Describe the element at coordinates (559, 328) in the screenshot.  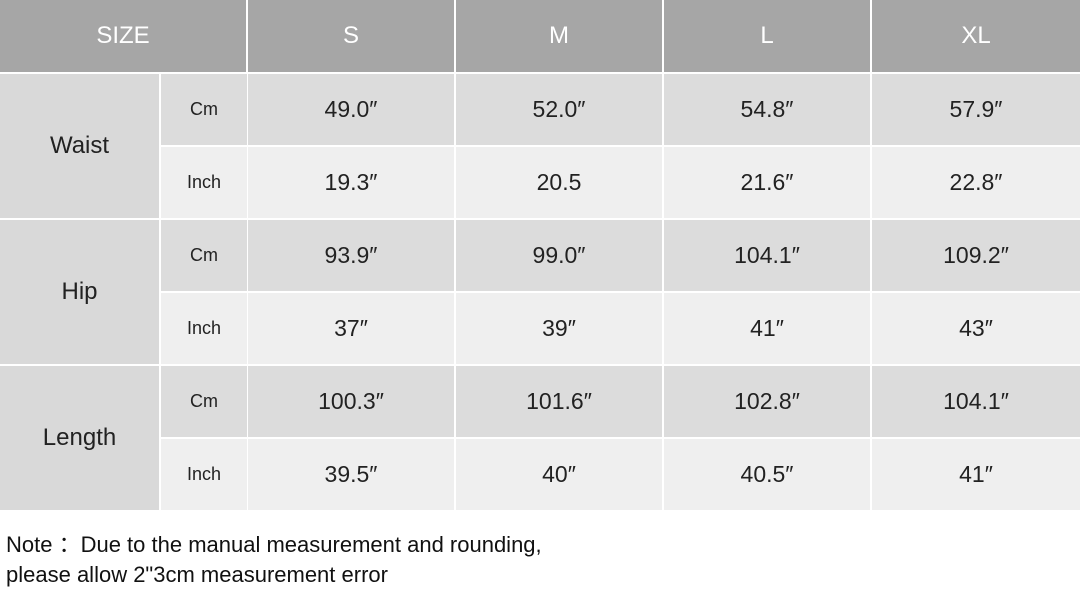
I see `value-cell: 39″` at that location.